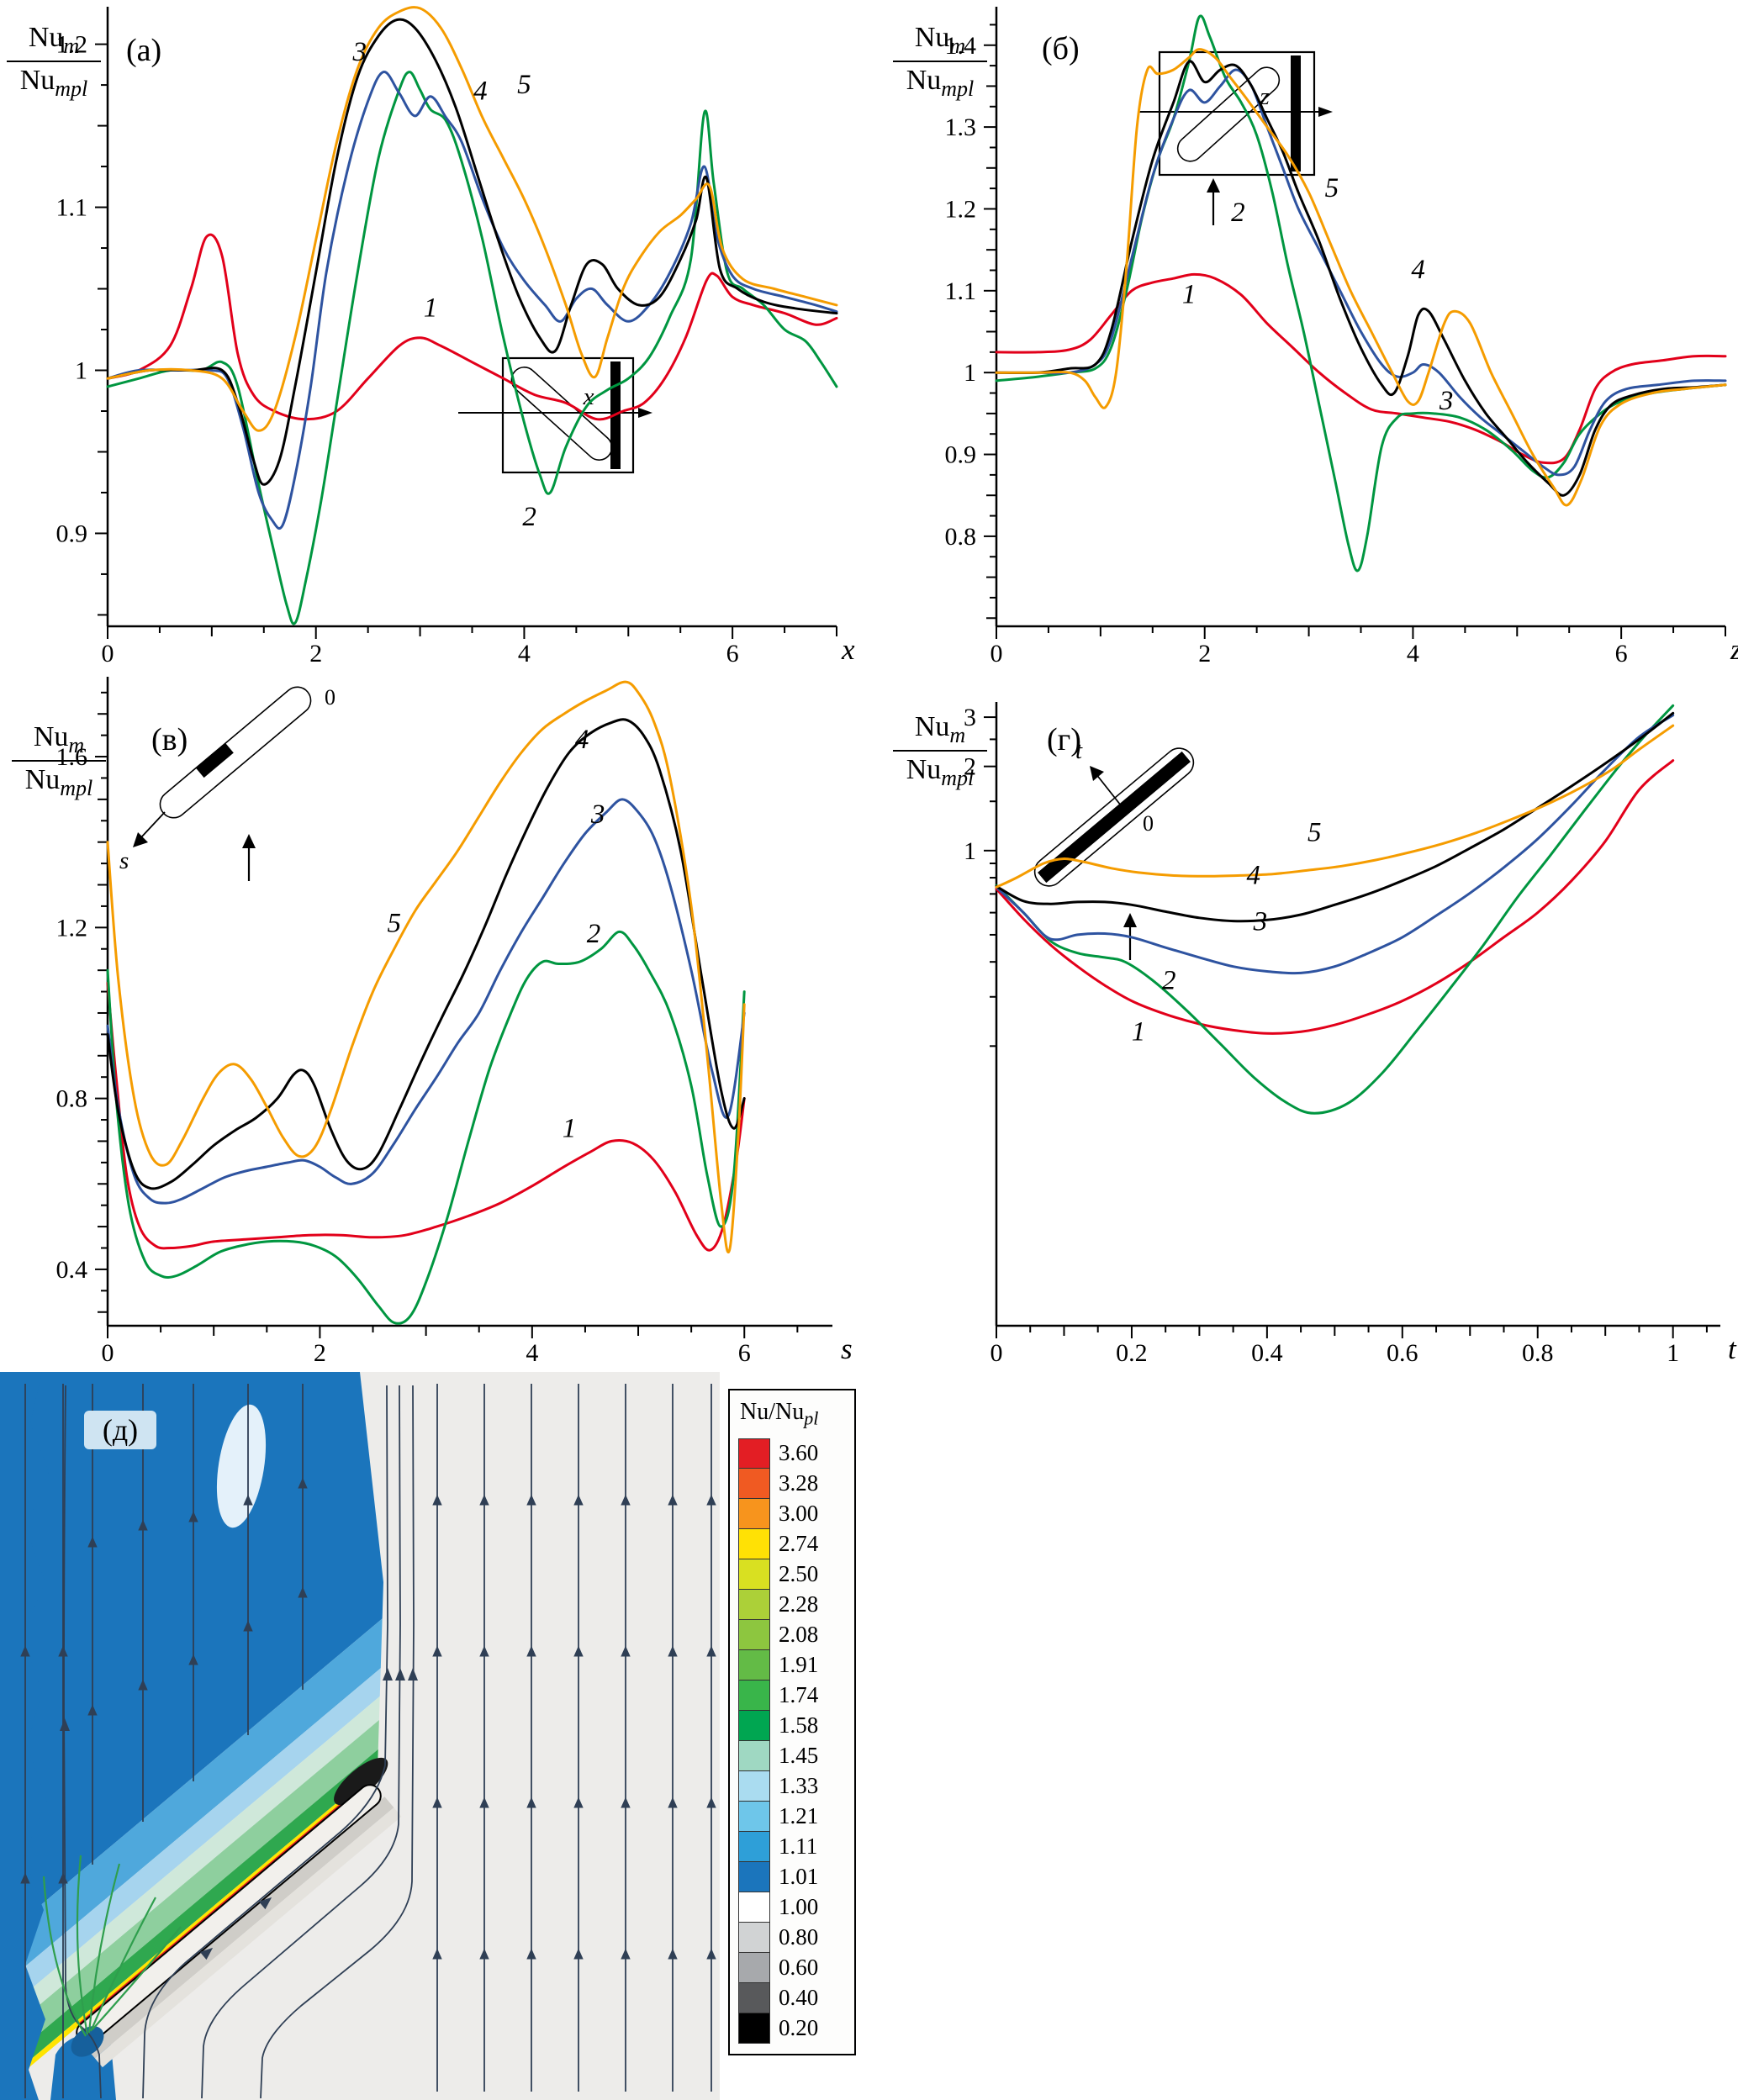 This screenshot has width=1738, height=2100. I want to click on flow-label-backdrop, so click(120, 1430).